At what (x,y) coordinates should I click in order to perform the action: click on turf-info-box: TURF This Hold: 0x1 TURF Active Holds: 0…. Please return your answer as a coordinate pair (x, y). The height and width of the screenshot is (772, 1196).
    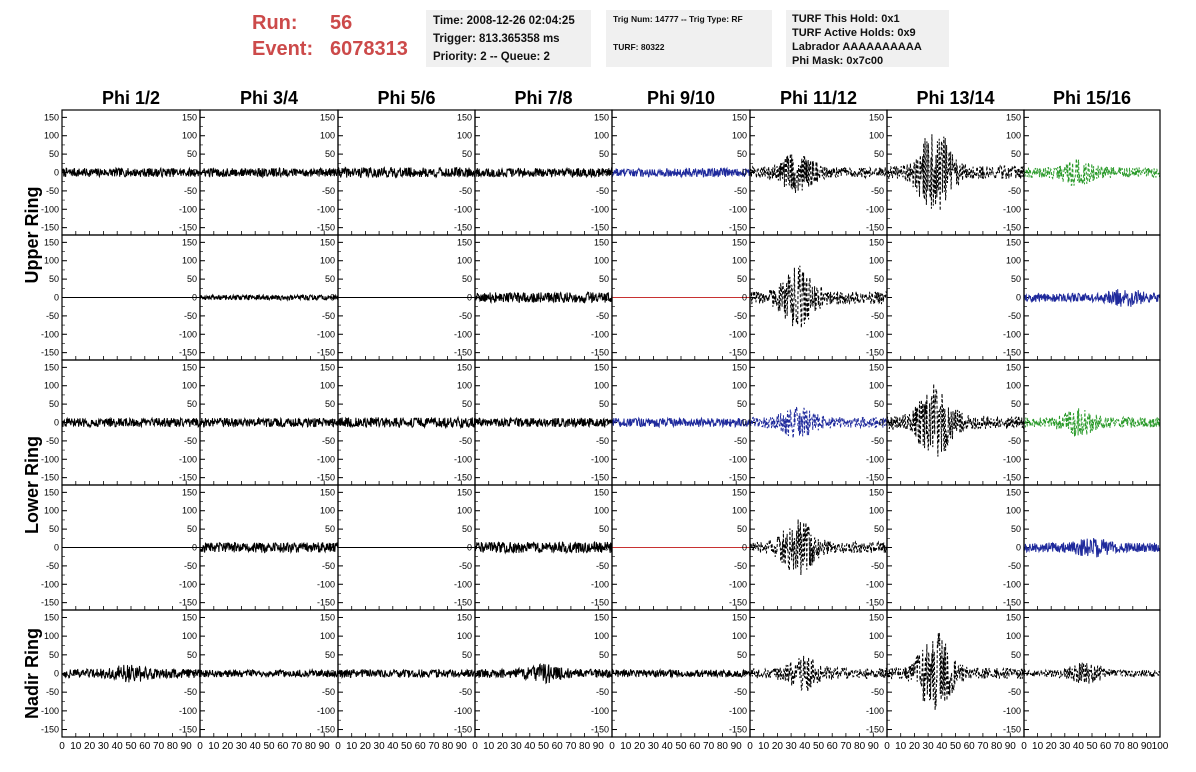
    Looking at the image, I should click on (867, 38).